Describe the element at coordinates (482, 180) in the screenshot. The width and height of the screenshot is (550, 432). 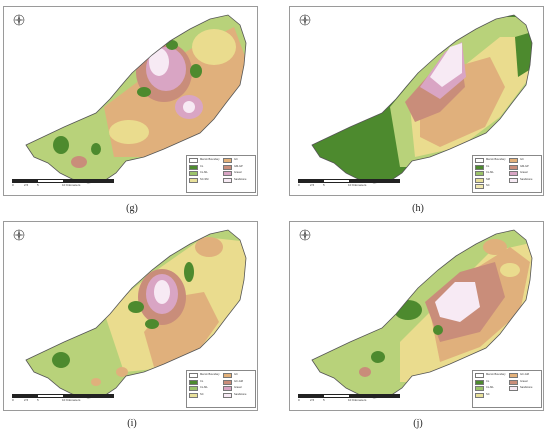
I see `legend-entry: SM` at that location.